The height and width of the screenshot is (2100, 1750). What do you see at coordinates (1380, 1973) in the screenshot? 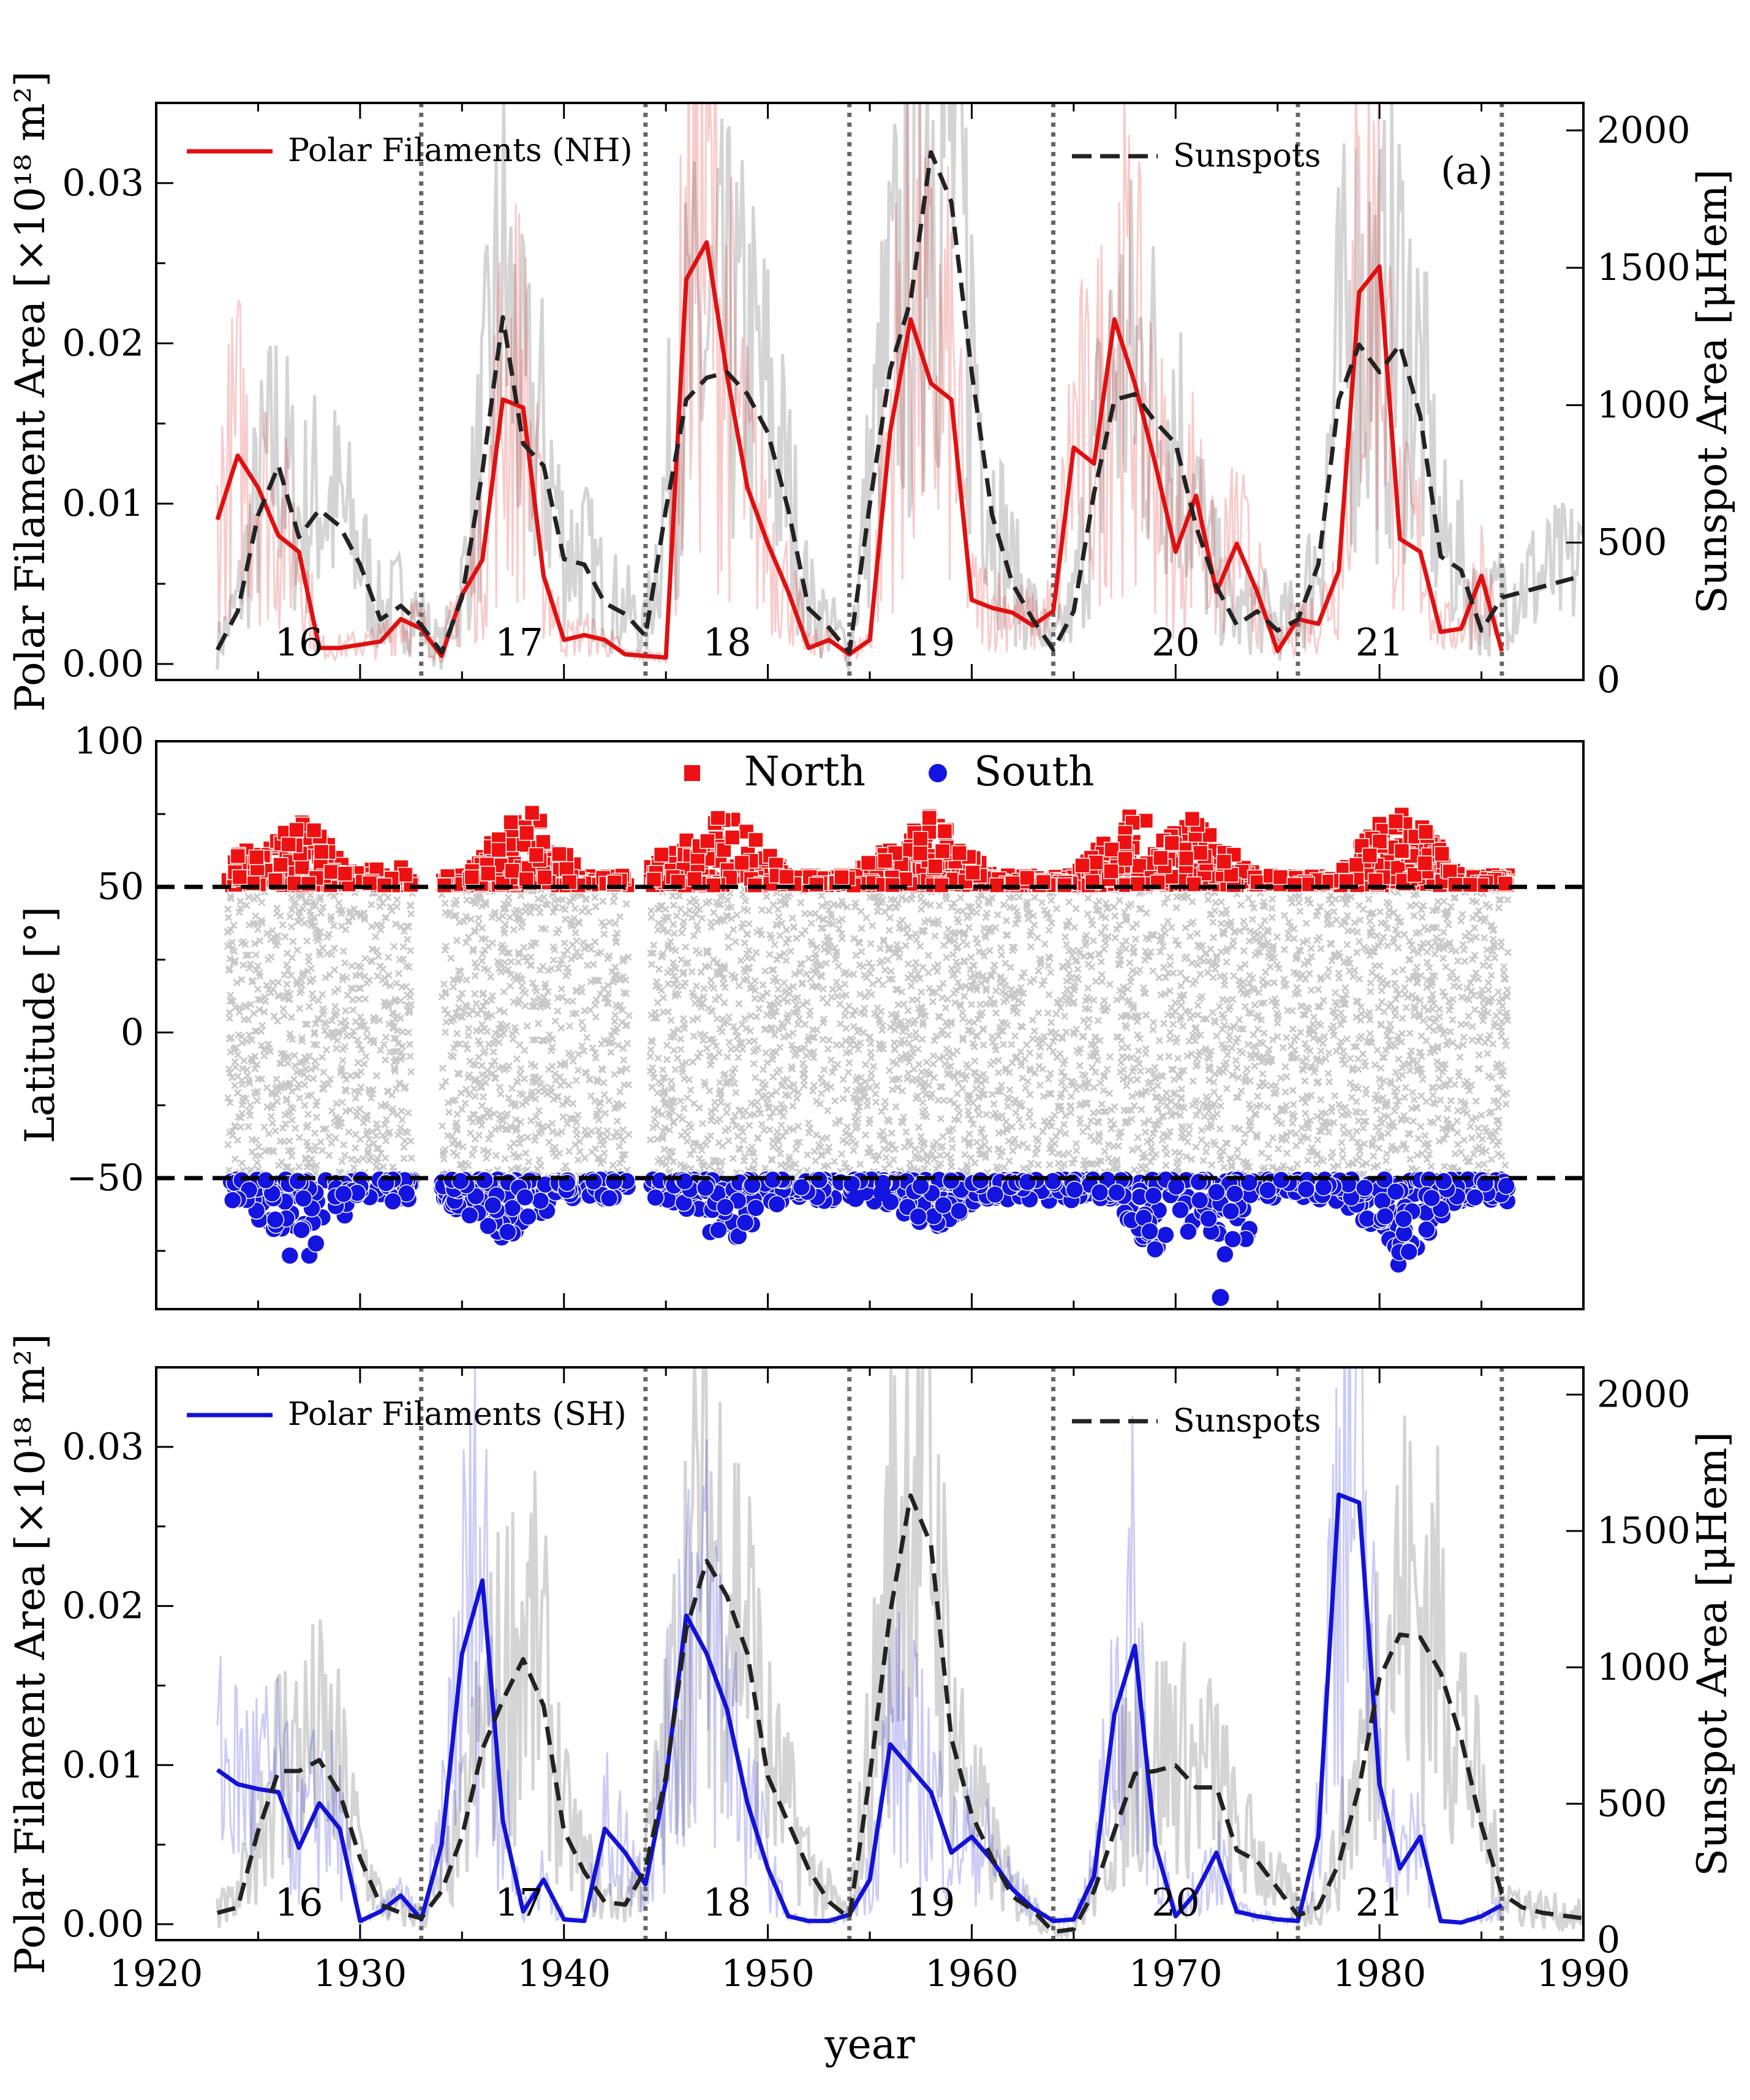
I see `x-tick-label: 1980` at bounding box center [1380, 1973].